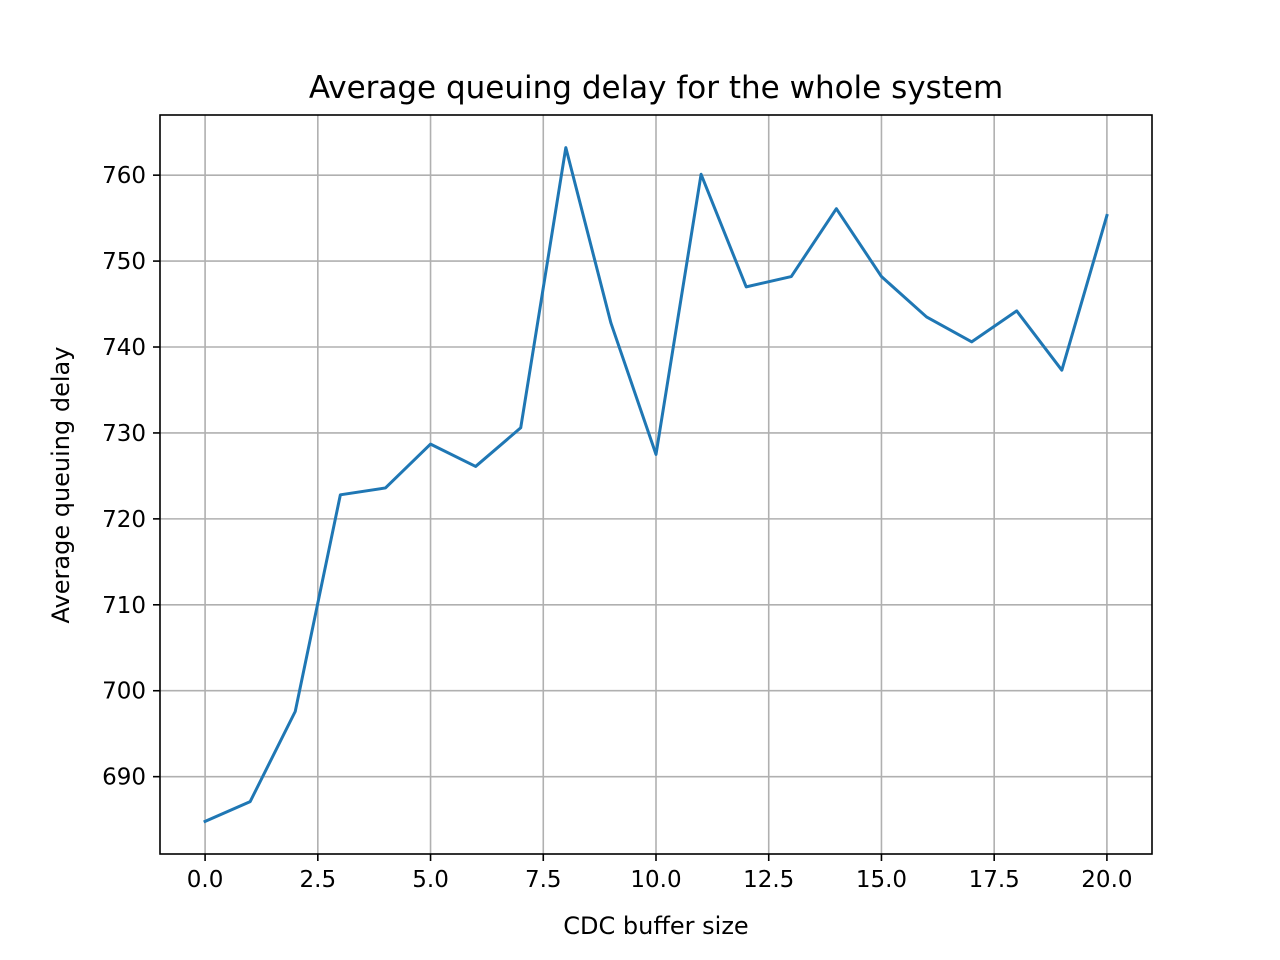 The width and height of the screenshot is (1280, 960). I want to click on y-tick-label: 720, so click(124, 520).